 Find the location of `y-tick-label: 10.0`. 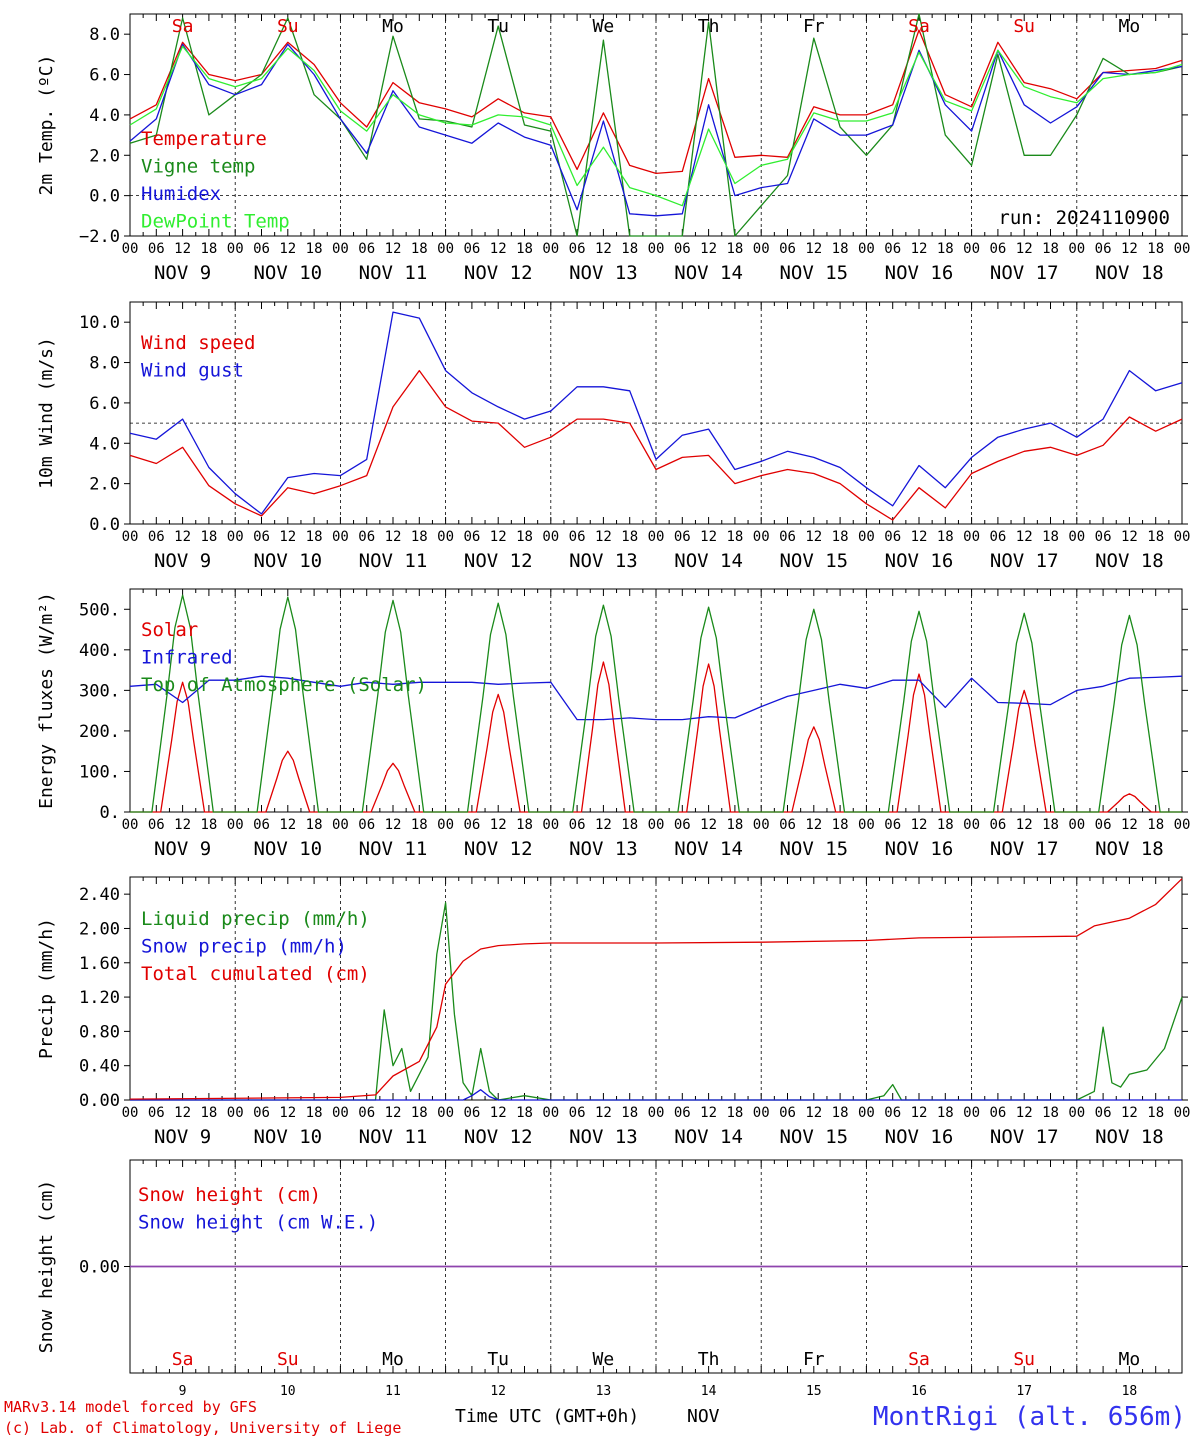

y-tick-label: 10.0 is located at coordinates (99, 323).